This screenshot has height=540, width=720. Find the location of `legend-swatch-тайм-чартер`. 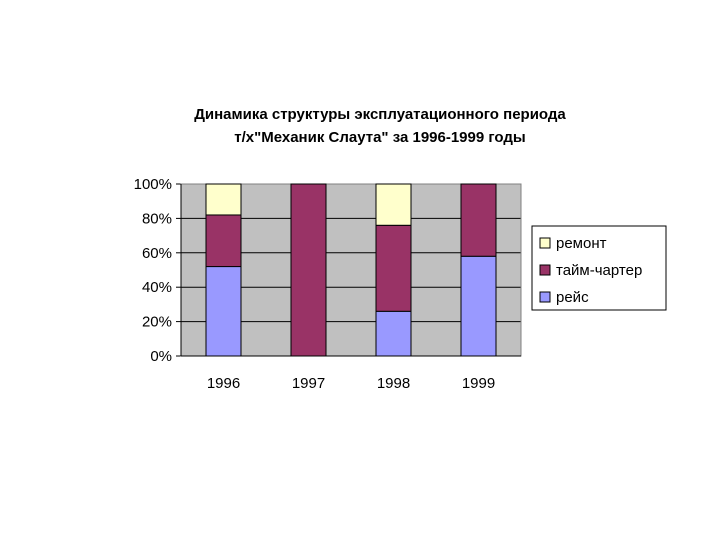

legend-swatch-тайм-чартер is located at coordinates (545, 270).